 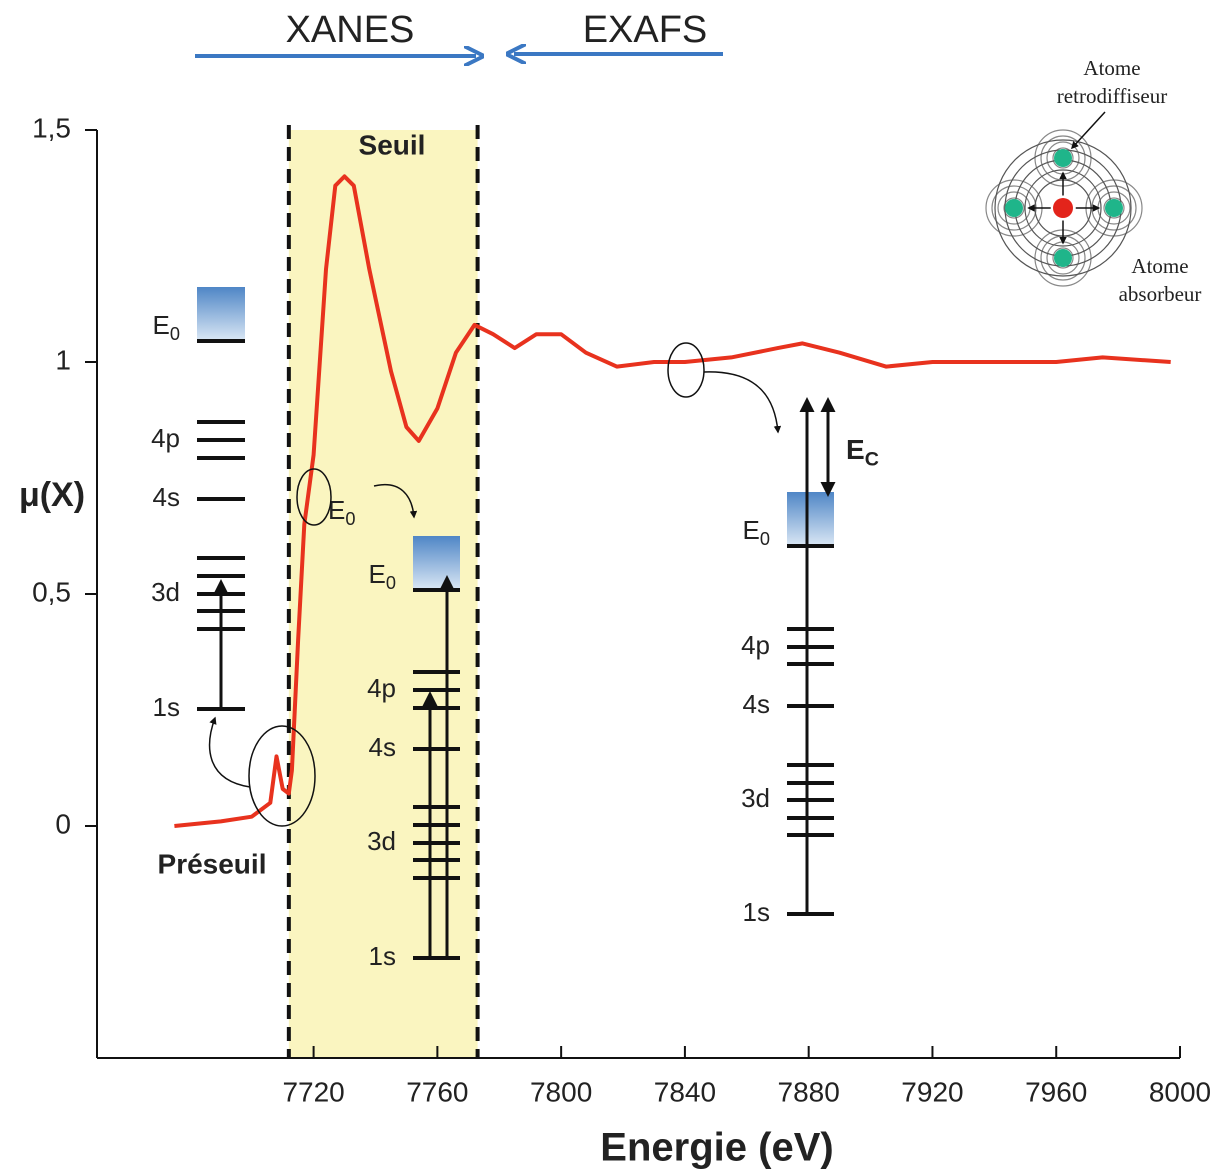 What do you see at coordinates (645, 30) in the screenshot?
I see `exafs-label: EXAFS` at bounding box center [645, 30].